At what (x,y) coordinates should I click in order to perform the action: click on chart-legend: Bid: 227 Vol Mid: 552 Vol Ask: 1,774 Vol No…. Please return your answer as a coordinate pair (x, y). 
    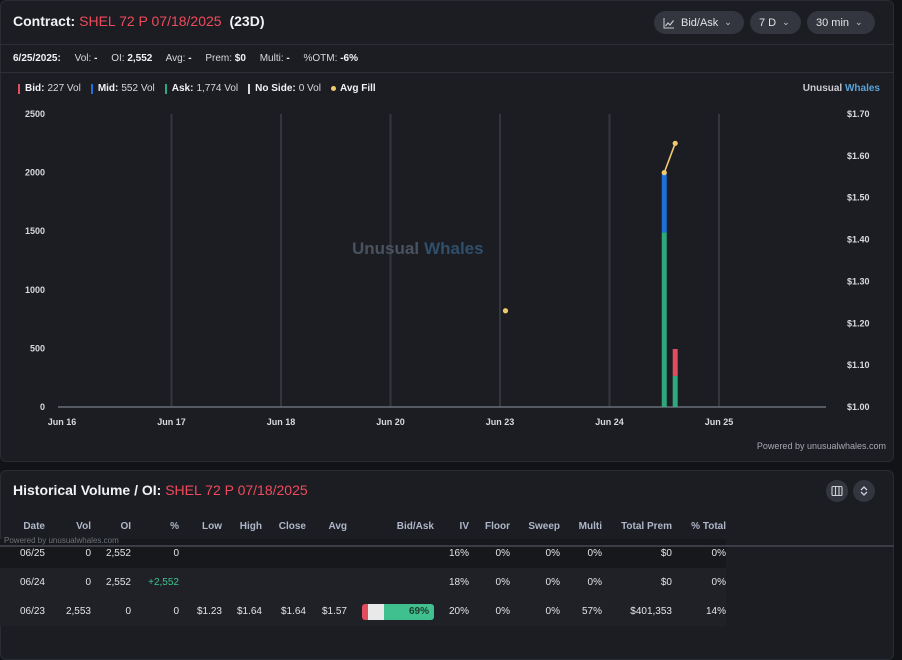
    Looking at the image, I should click on (203, 88).